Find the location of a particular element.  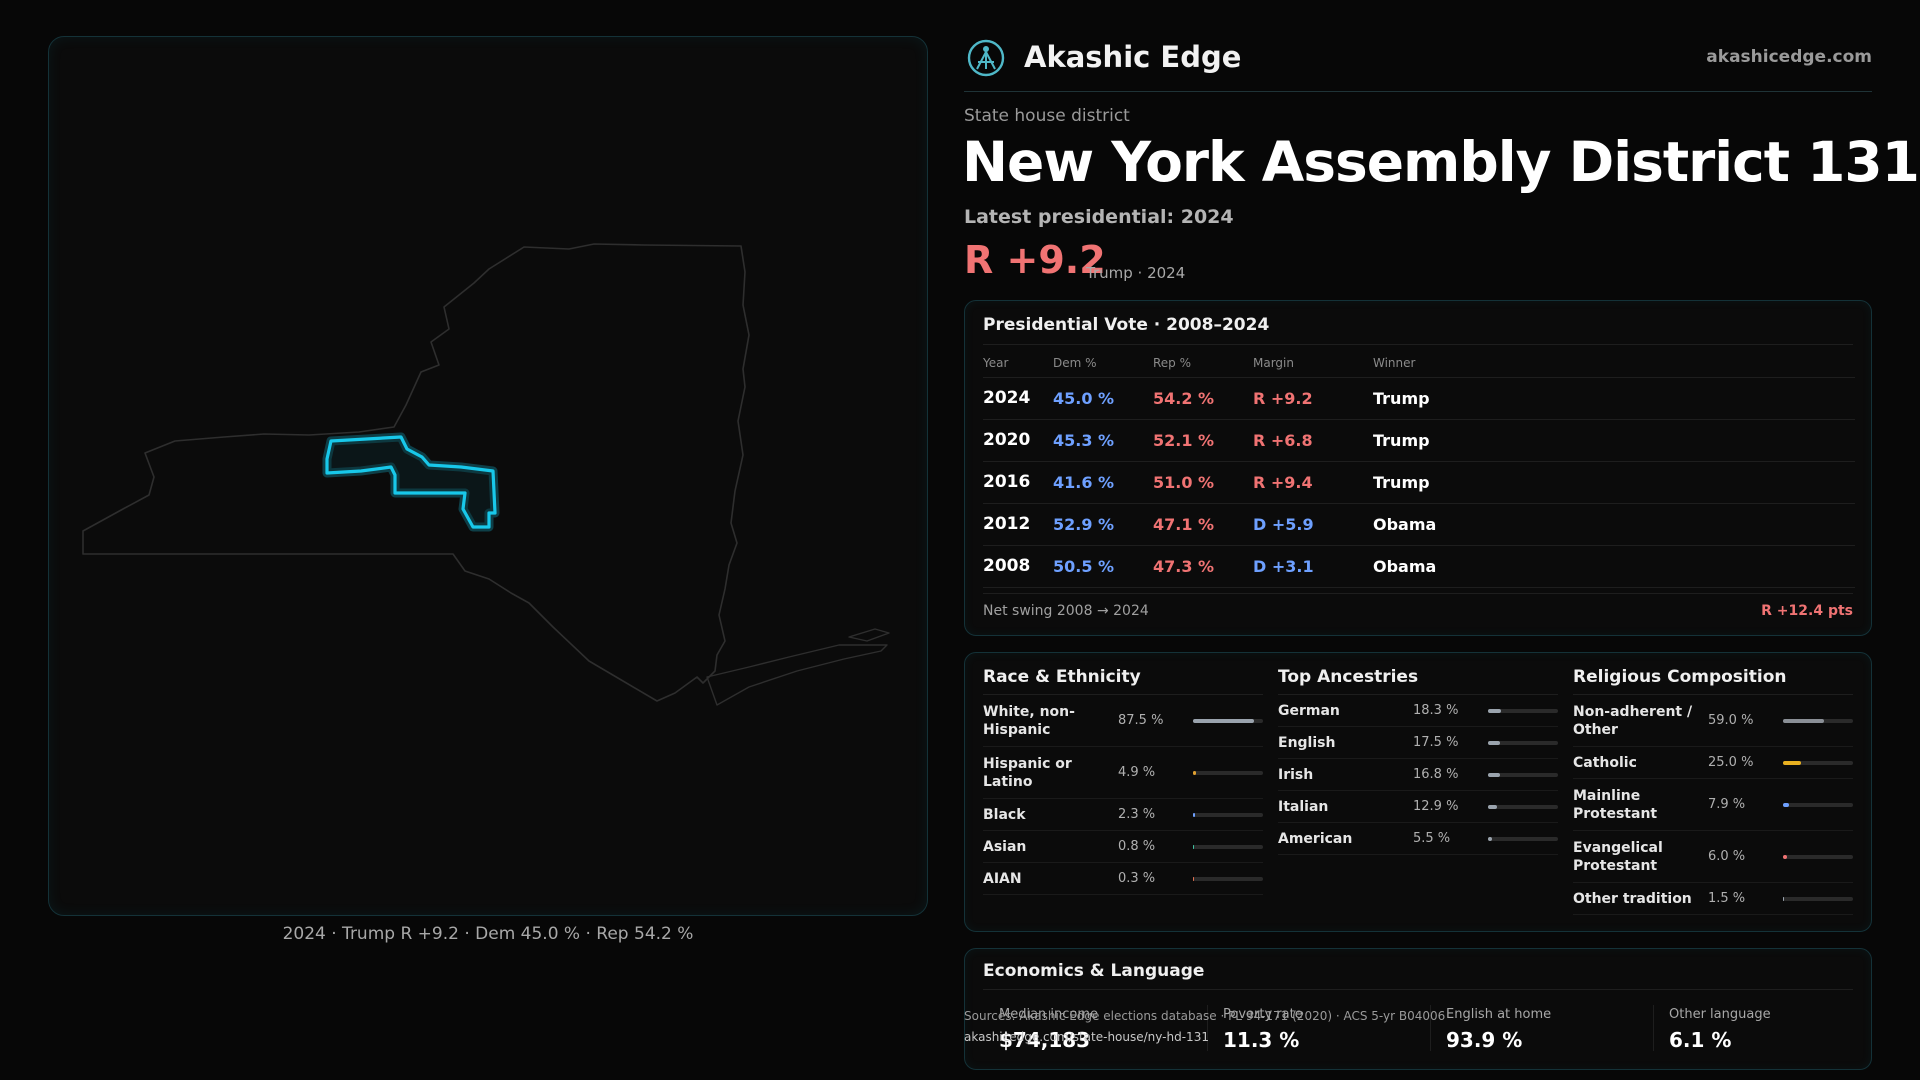

english-at-home-label: English at home is located at coordinates (1499, 1014).